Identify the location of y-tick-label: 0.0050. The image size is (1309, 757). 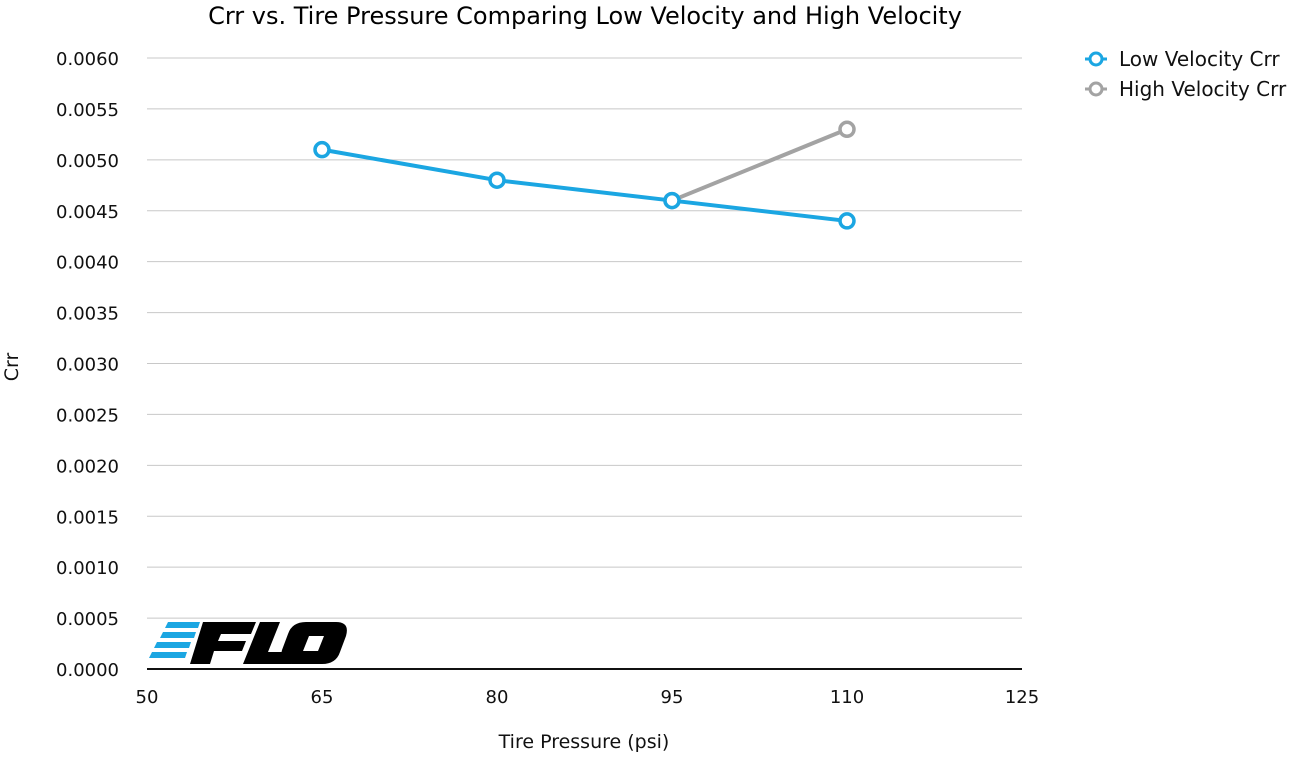
(87, 161).